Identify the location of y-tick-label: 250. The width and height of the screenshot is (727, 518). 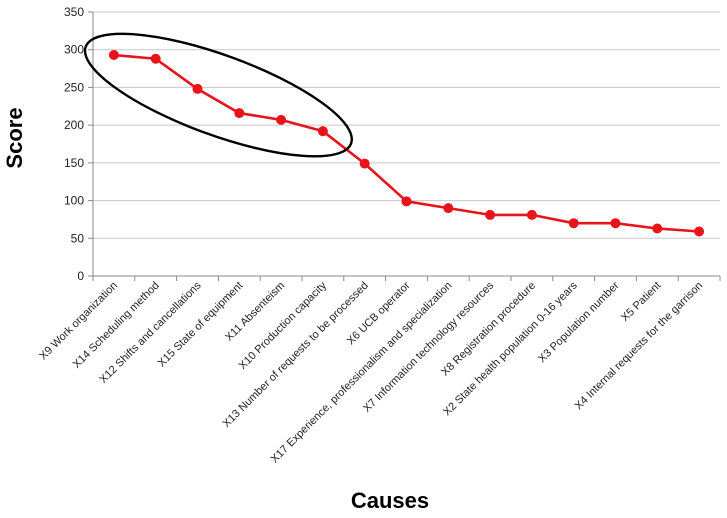
(74, 87).